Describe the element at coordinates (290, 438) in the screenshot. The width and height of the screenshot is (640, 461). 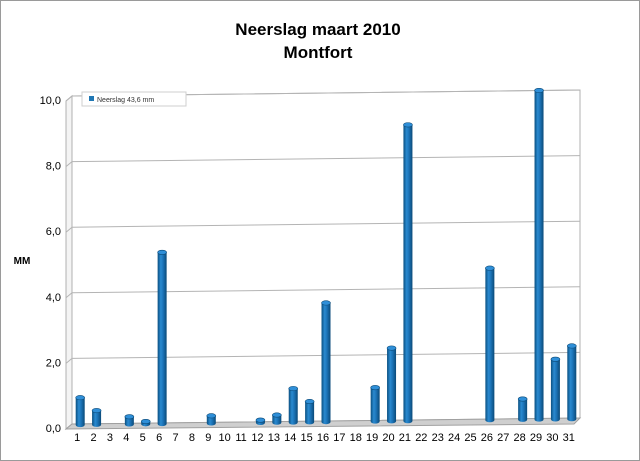
I see `x-tick-label: 14` at that location.